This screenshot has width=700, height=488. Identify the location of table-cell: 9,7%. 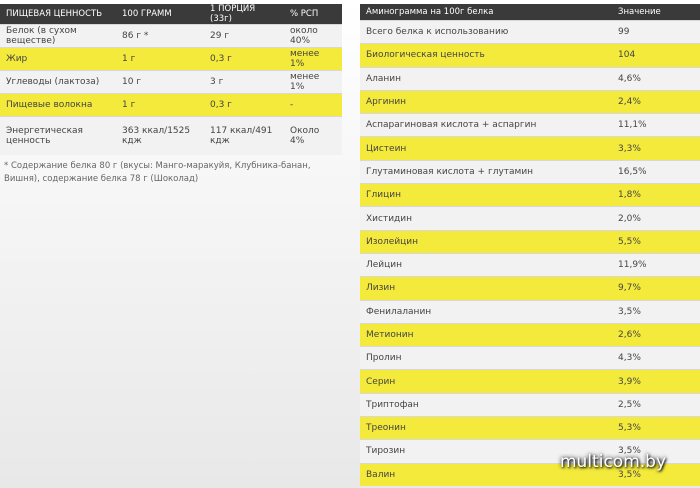
(656, 288).